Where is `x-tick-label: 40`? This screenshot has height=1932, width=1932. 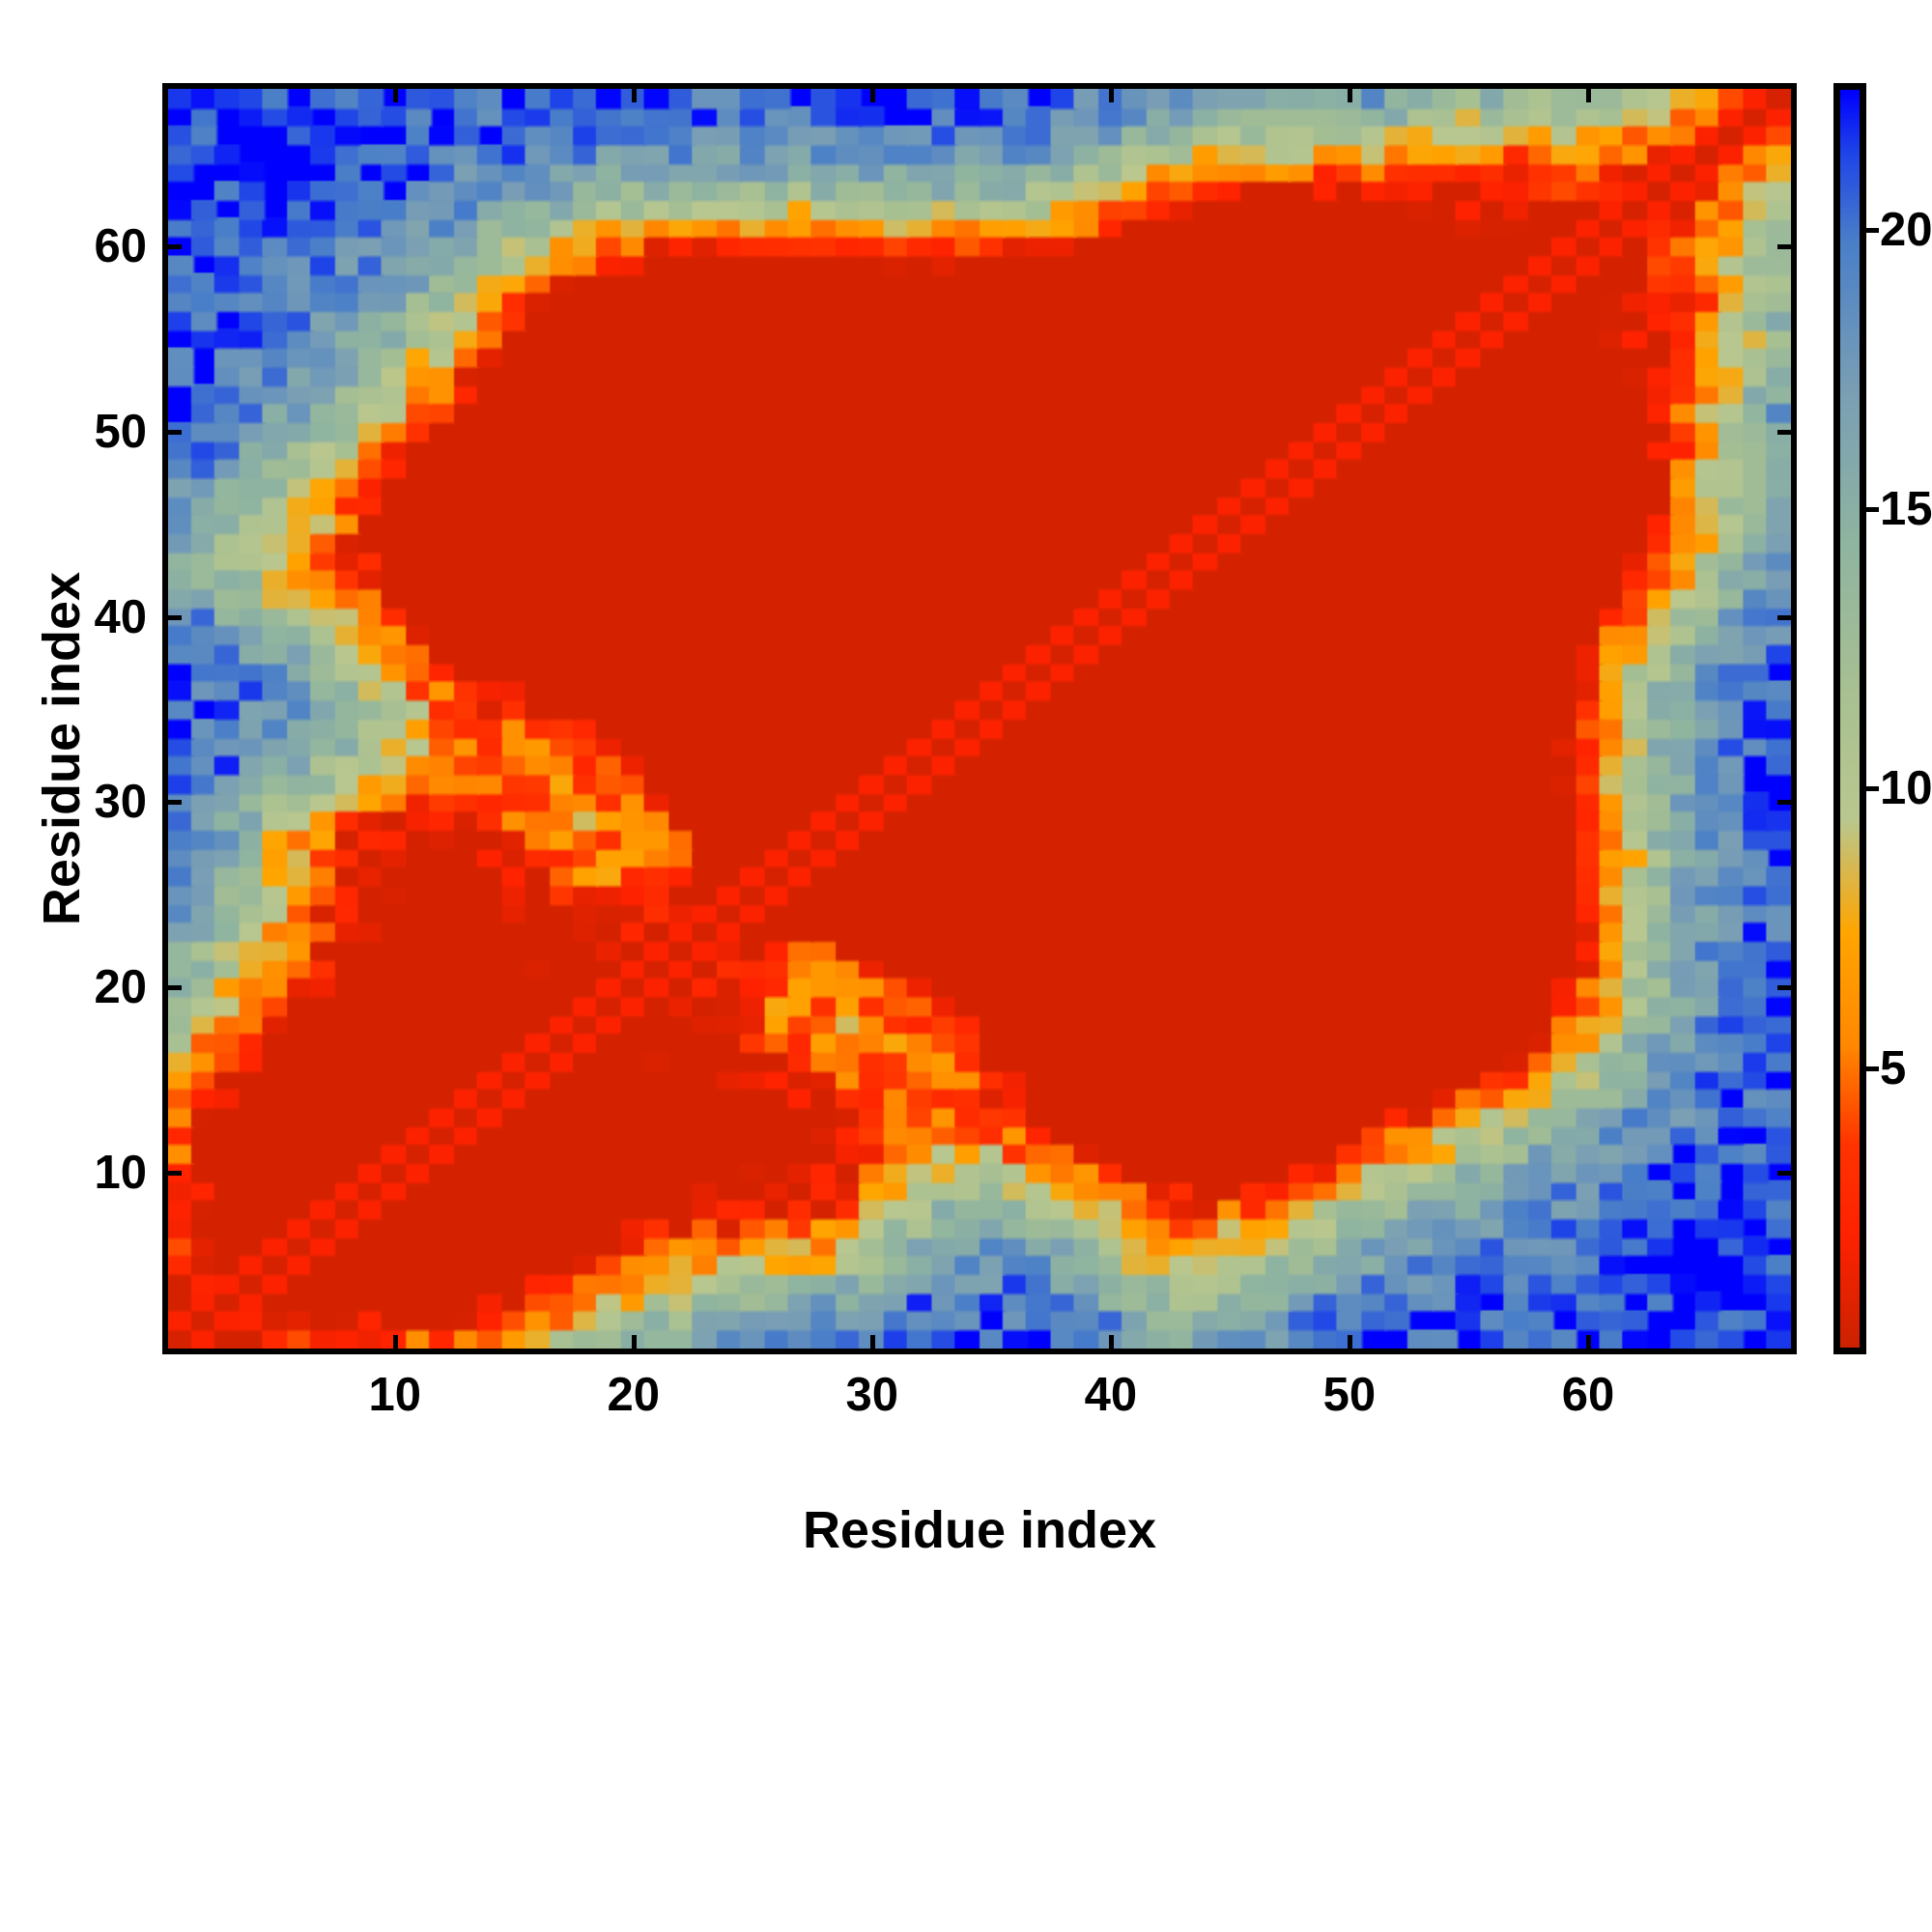
x-tick-label: 40 is located at coordinates (1111, 1395).